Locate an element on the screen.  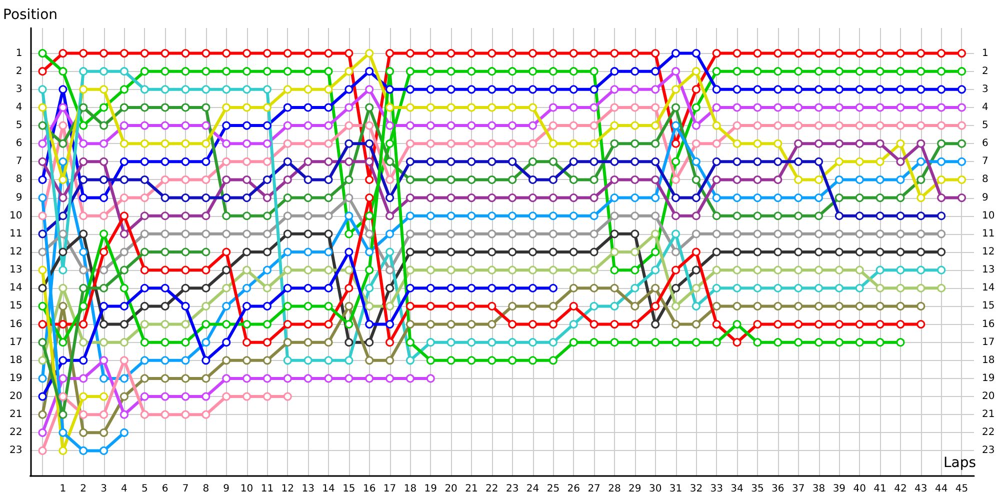
x-tick-label: 43 is located at coordinates (921, 489).